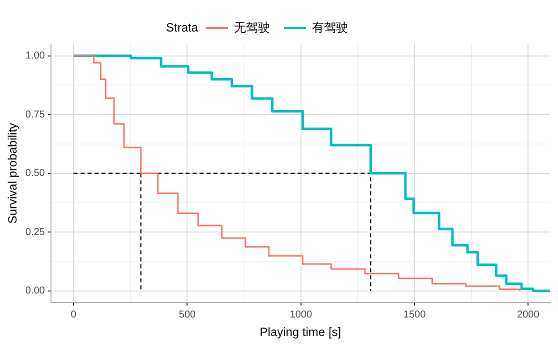  Describe the element at coordinates (35, 291) in the screenshot. I see `y-tick-label: 0.00` at that location.